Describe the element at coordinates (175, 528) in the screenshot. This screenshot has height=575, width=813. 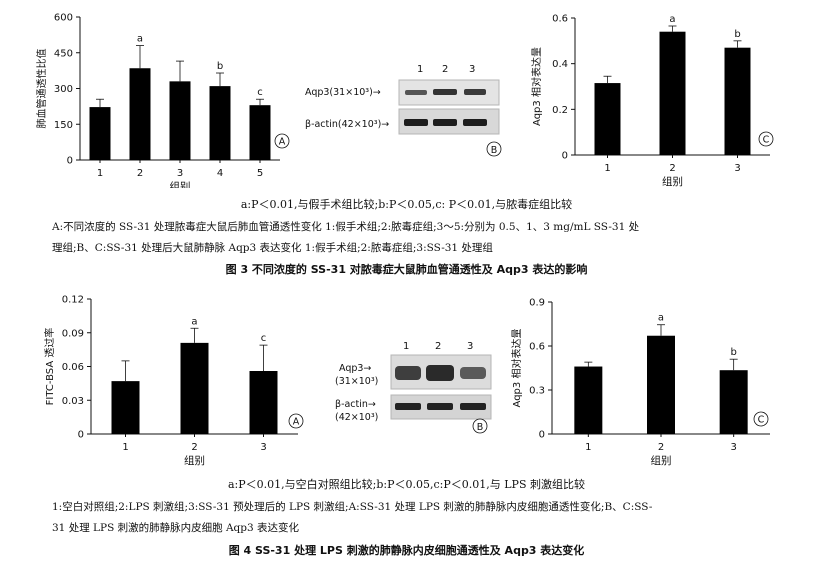
I see `fig4-legend-line-2: 31 处理 LPS 刺激的肺静脉内皮细胞 Aqp3 表达变化` at that location.